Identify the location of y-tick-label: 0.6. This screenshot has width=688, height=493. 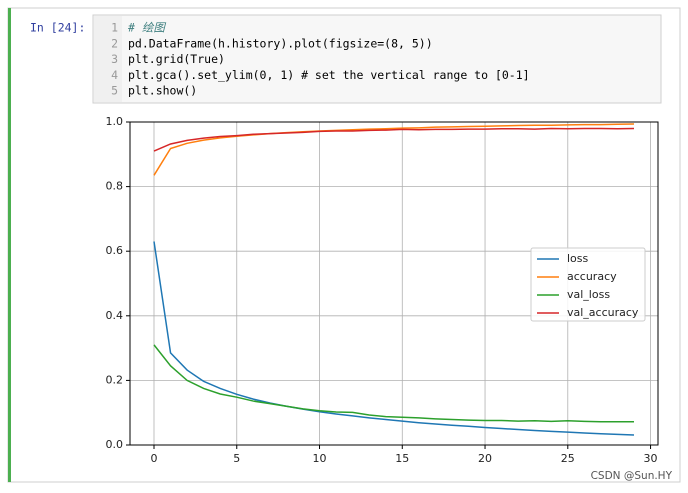
(115, 250).